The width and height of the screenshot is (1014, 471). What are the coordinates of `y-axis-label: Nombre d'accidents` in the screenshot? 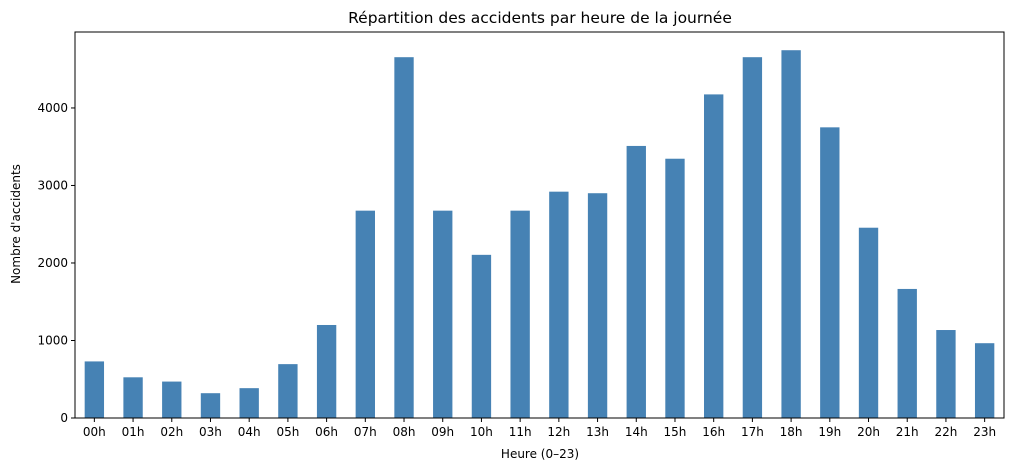 It's located at (16, 224).